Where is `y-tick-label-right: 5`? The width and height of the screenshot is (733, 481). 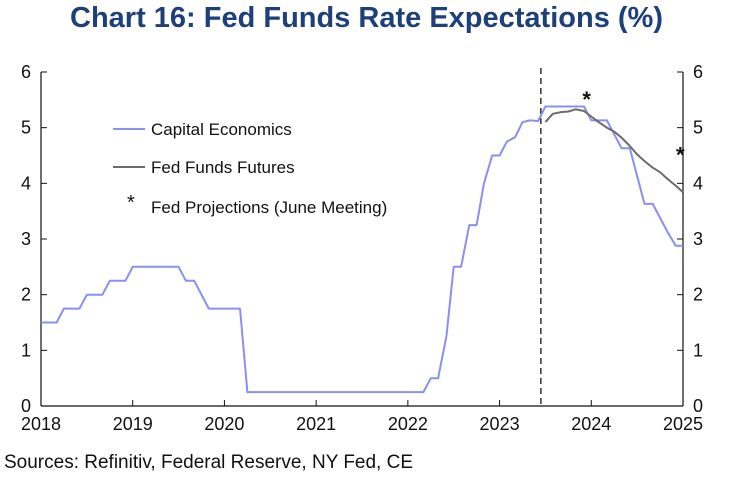
y-tick-label-right: 5 is located at coordinates (698, 128).